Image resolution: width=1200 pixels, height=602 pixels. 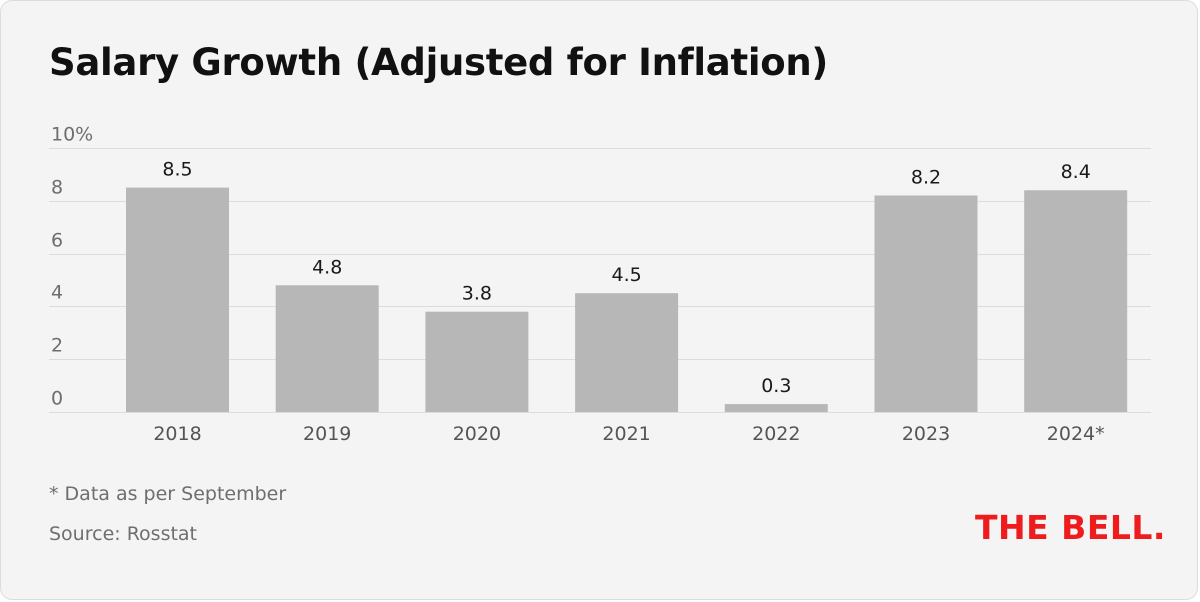 What do you see at coordinates (72, 135) in the screenshot?
I see `y-tick-label: 10%` at bounding box center [72, 135].